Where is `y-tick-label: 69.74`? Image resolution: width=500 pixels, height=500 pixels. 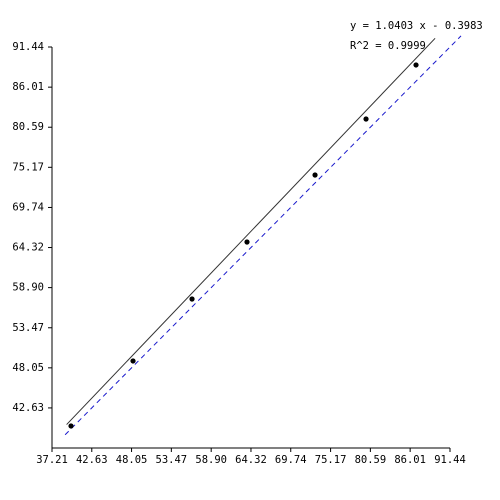
y-tick-label: 69.74 is located at coordinates (28, 207).